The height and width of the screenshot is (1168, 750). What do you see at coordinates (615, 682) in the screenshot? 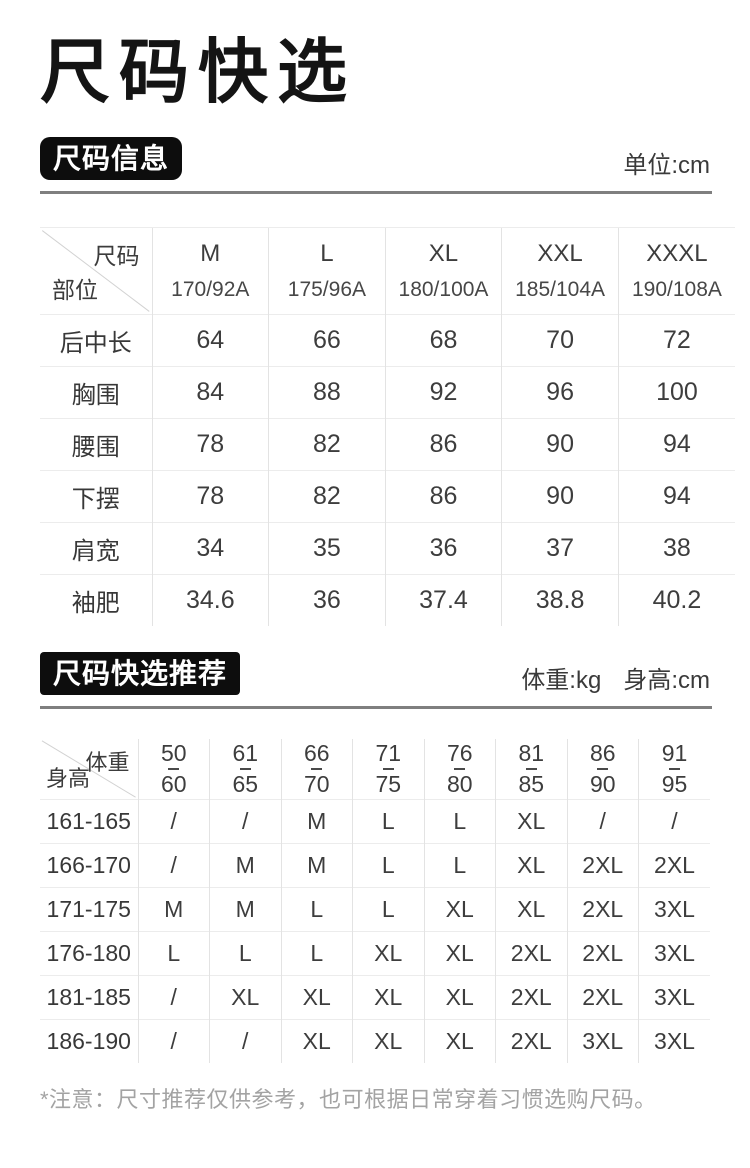
I see `reco-unit-labels: 体重:kg 身高:cm` at bounding box center [615, 682].